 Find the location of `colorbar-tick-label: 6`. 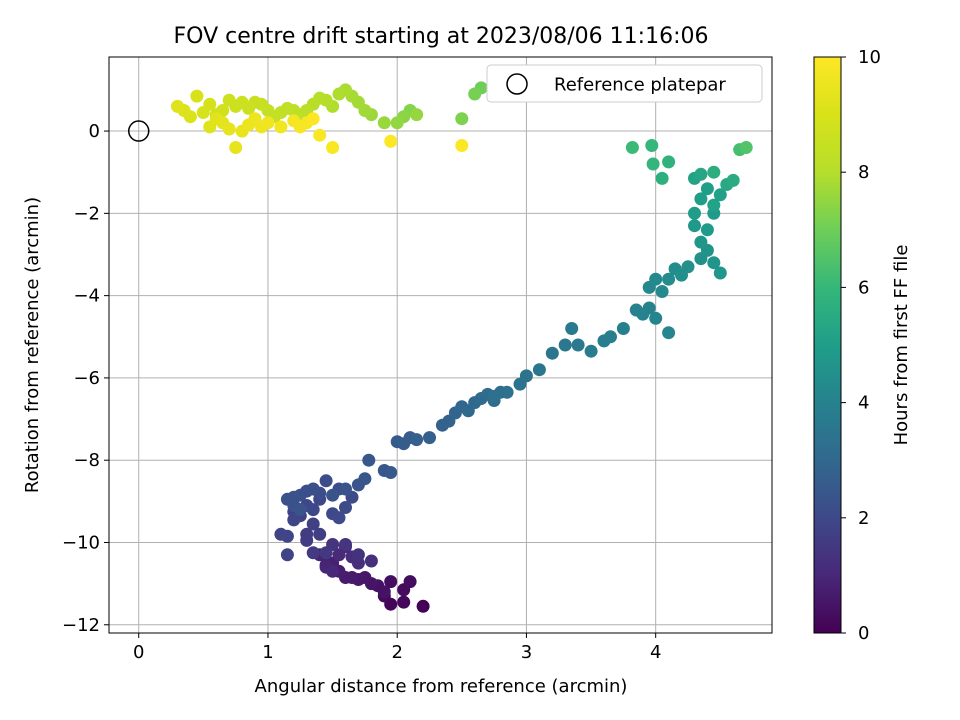

colorbar-tick-label: 6 is located at coordinates (863, 287).